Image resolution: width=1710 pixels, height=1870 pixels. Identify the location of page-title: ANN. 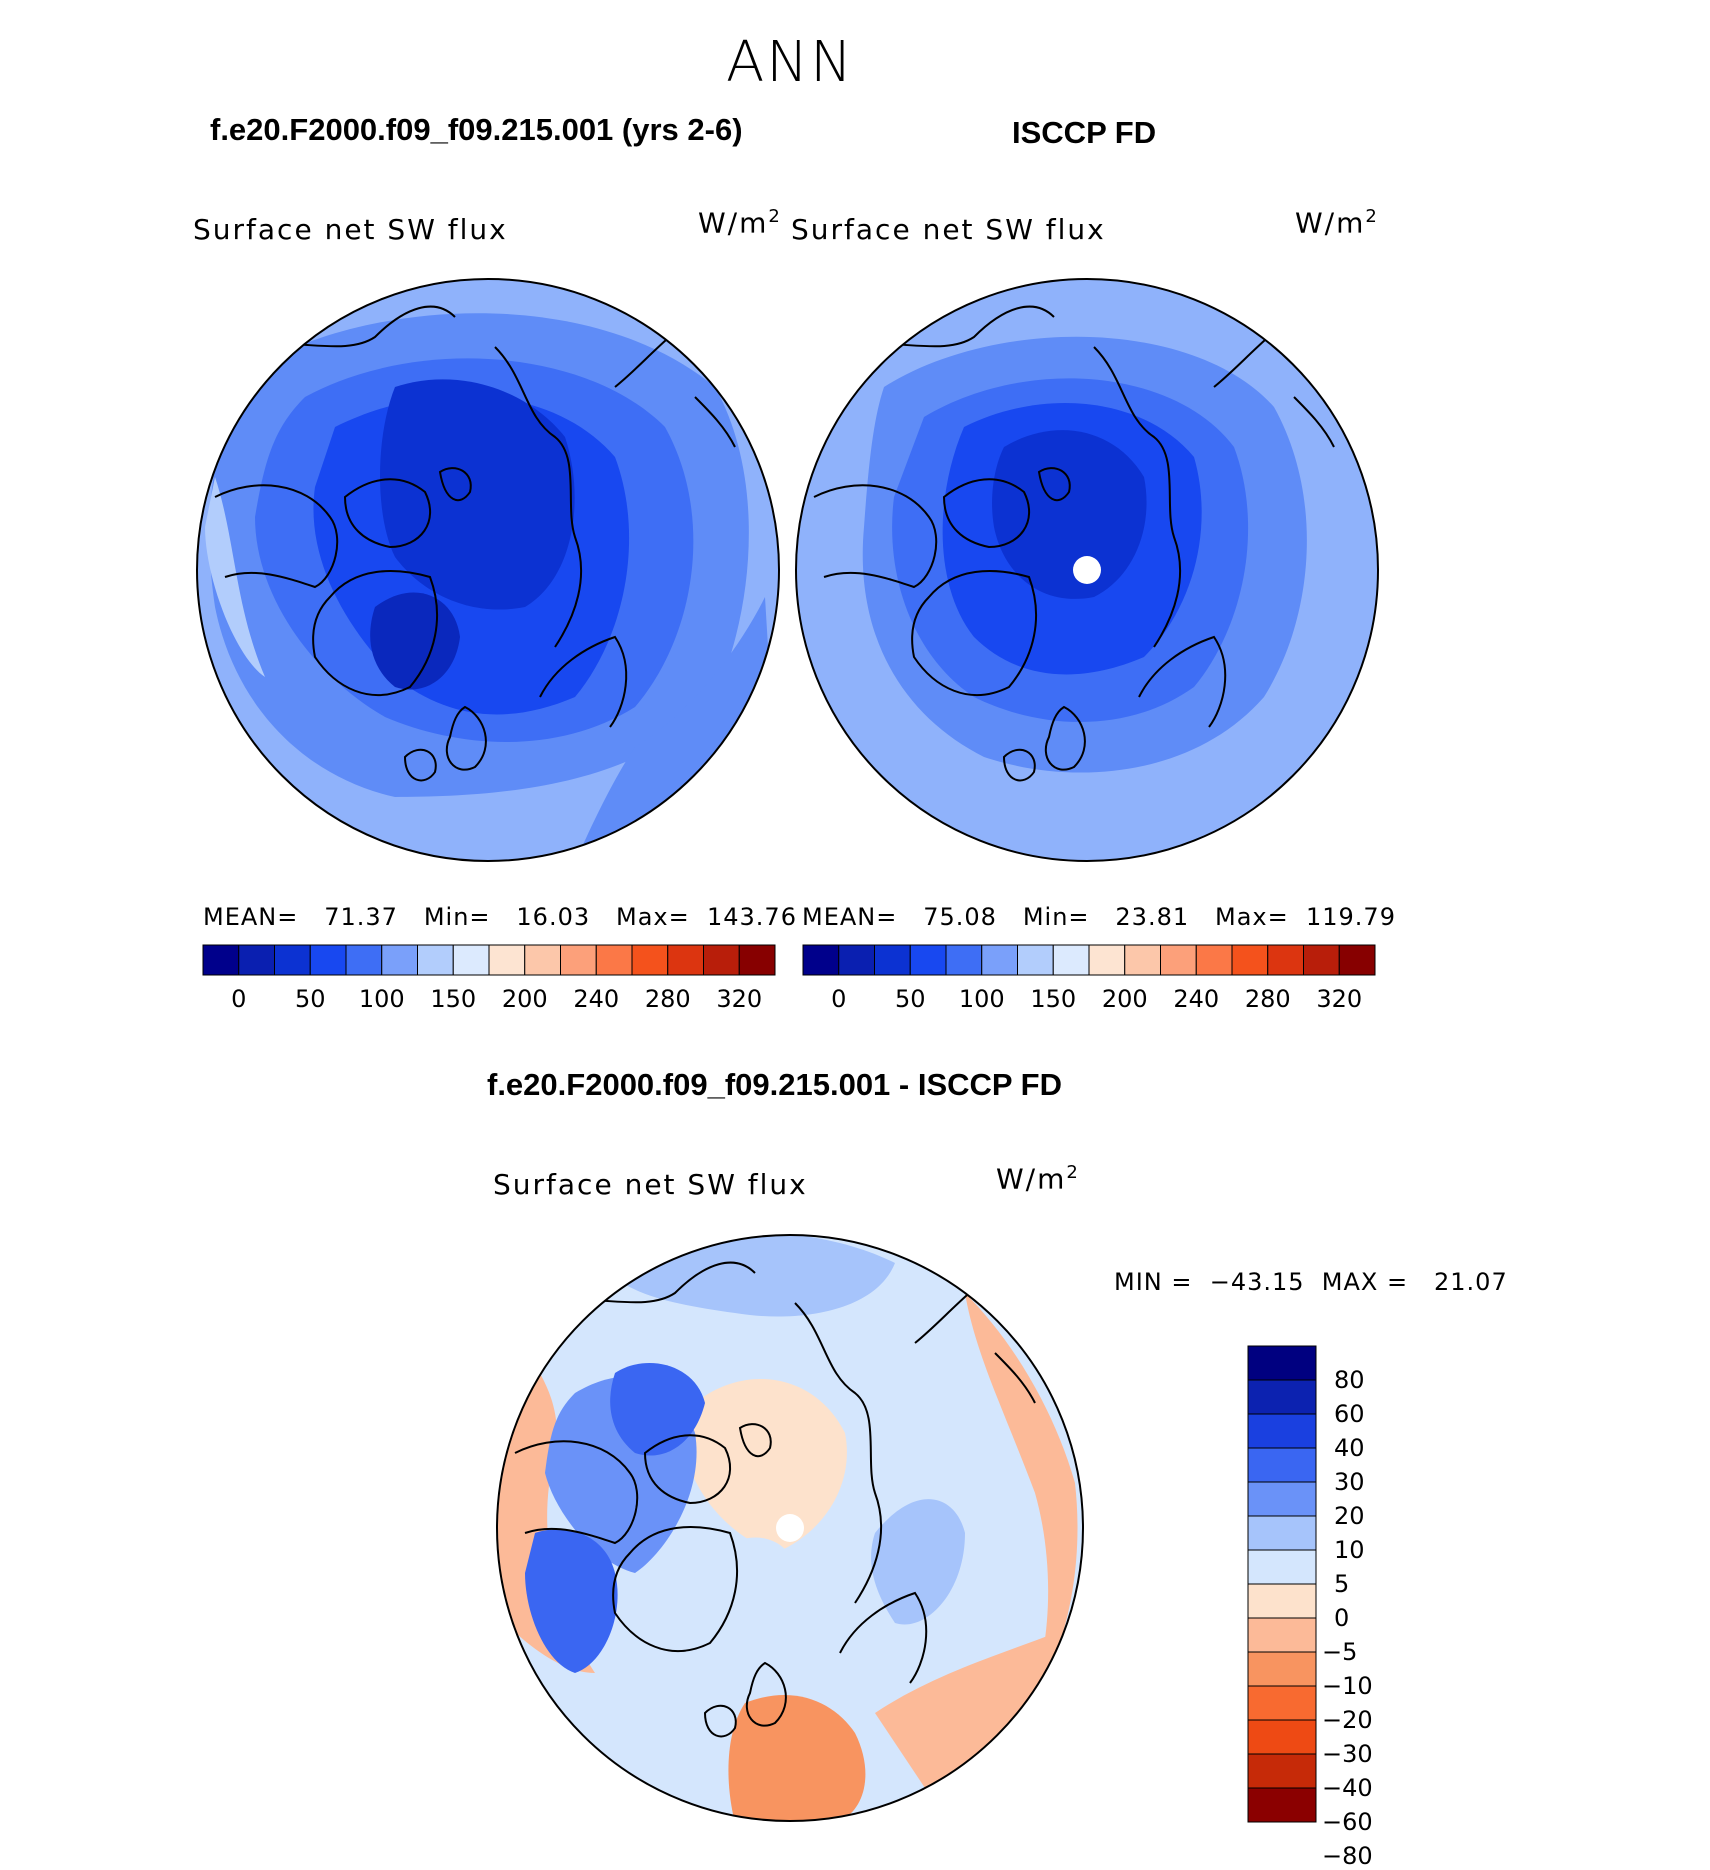
(790, 62).